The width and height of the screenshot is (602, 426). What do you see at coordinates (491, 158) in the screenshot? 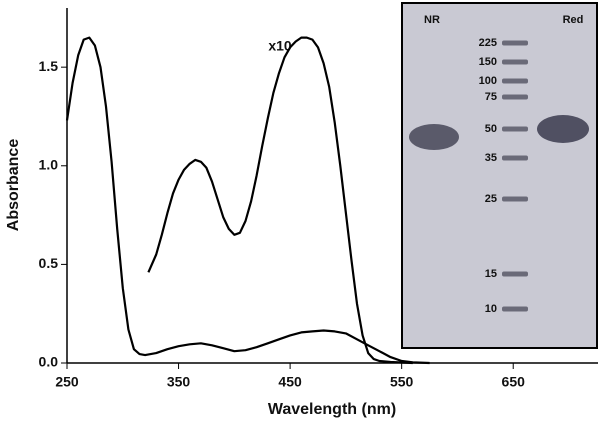
I see `ladder-label: 35` at bounding box center [491, 158].